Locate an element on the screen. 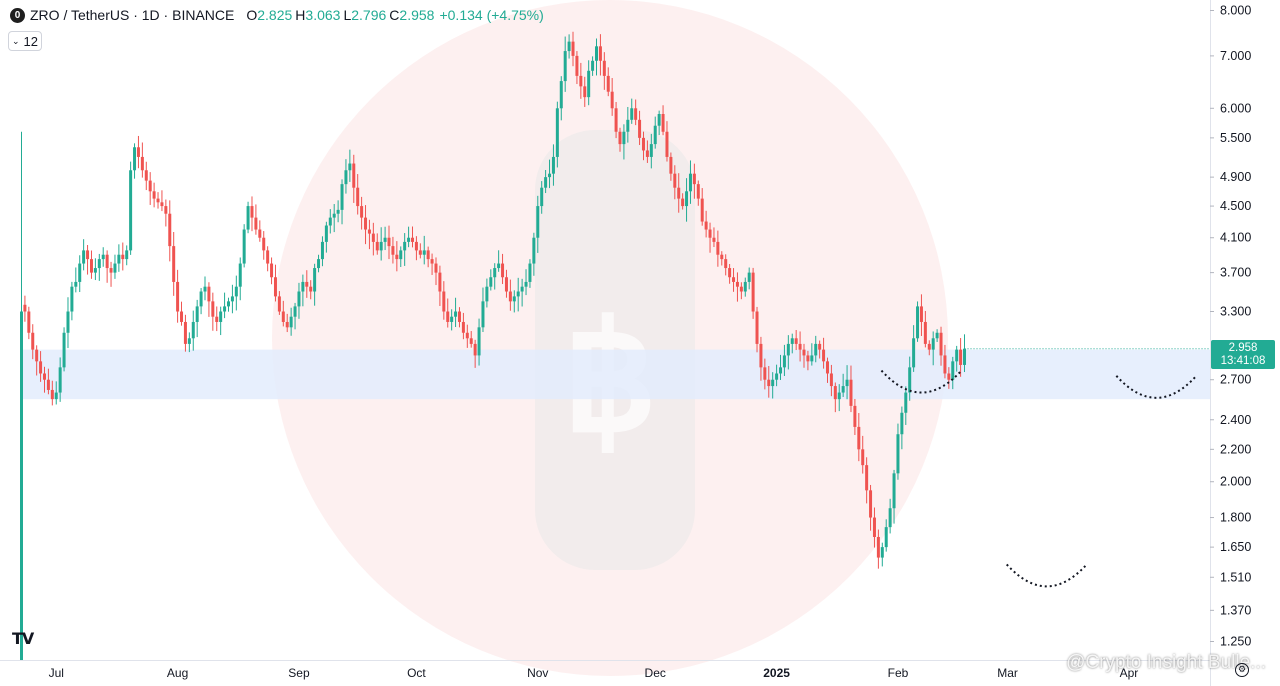  time-tick-label: Apr is located at coordinates (1129, 673).